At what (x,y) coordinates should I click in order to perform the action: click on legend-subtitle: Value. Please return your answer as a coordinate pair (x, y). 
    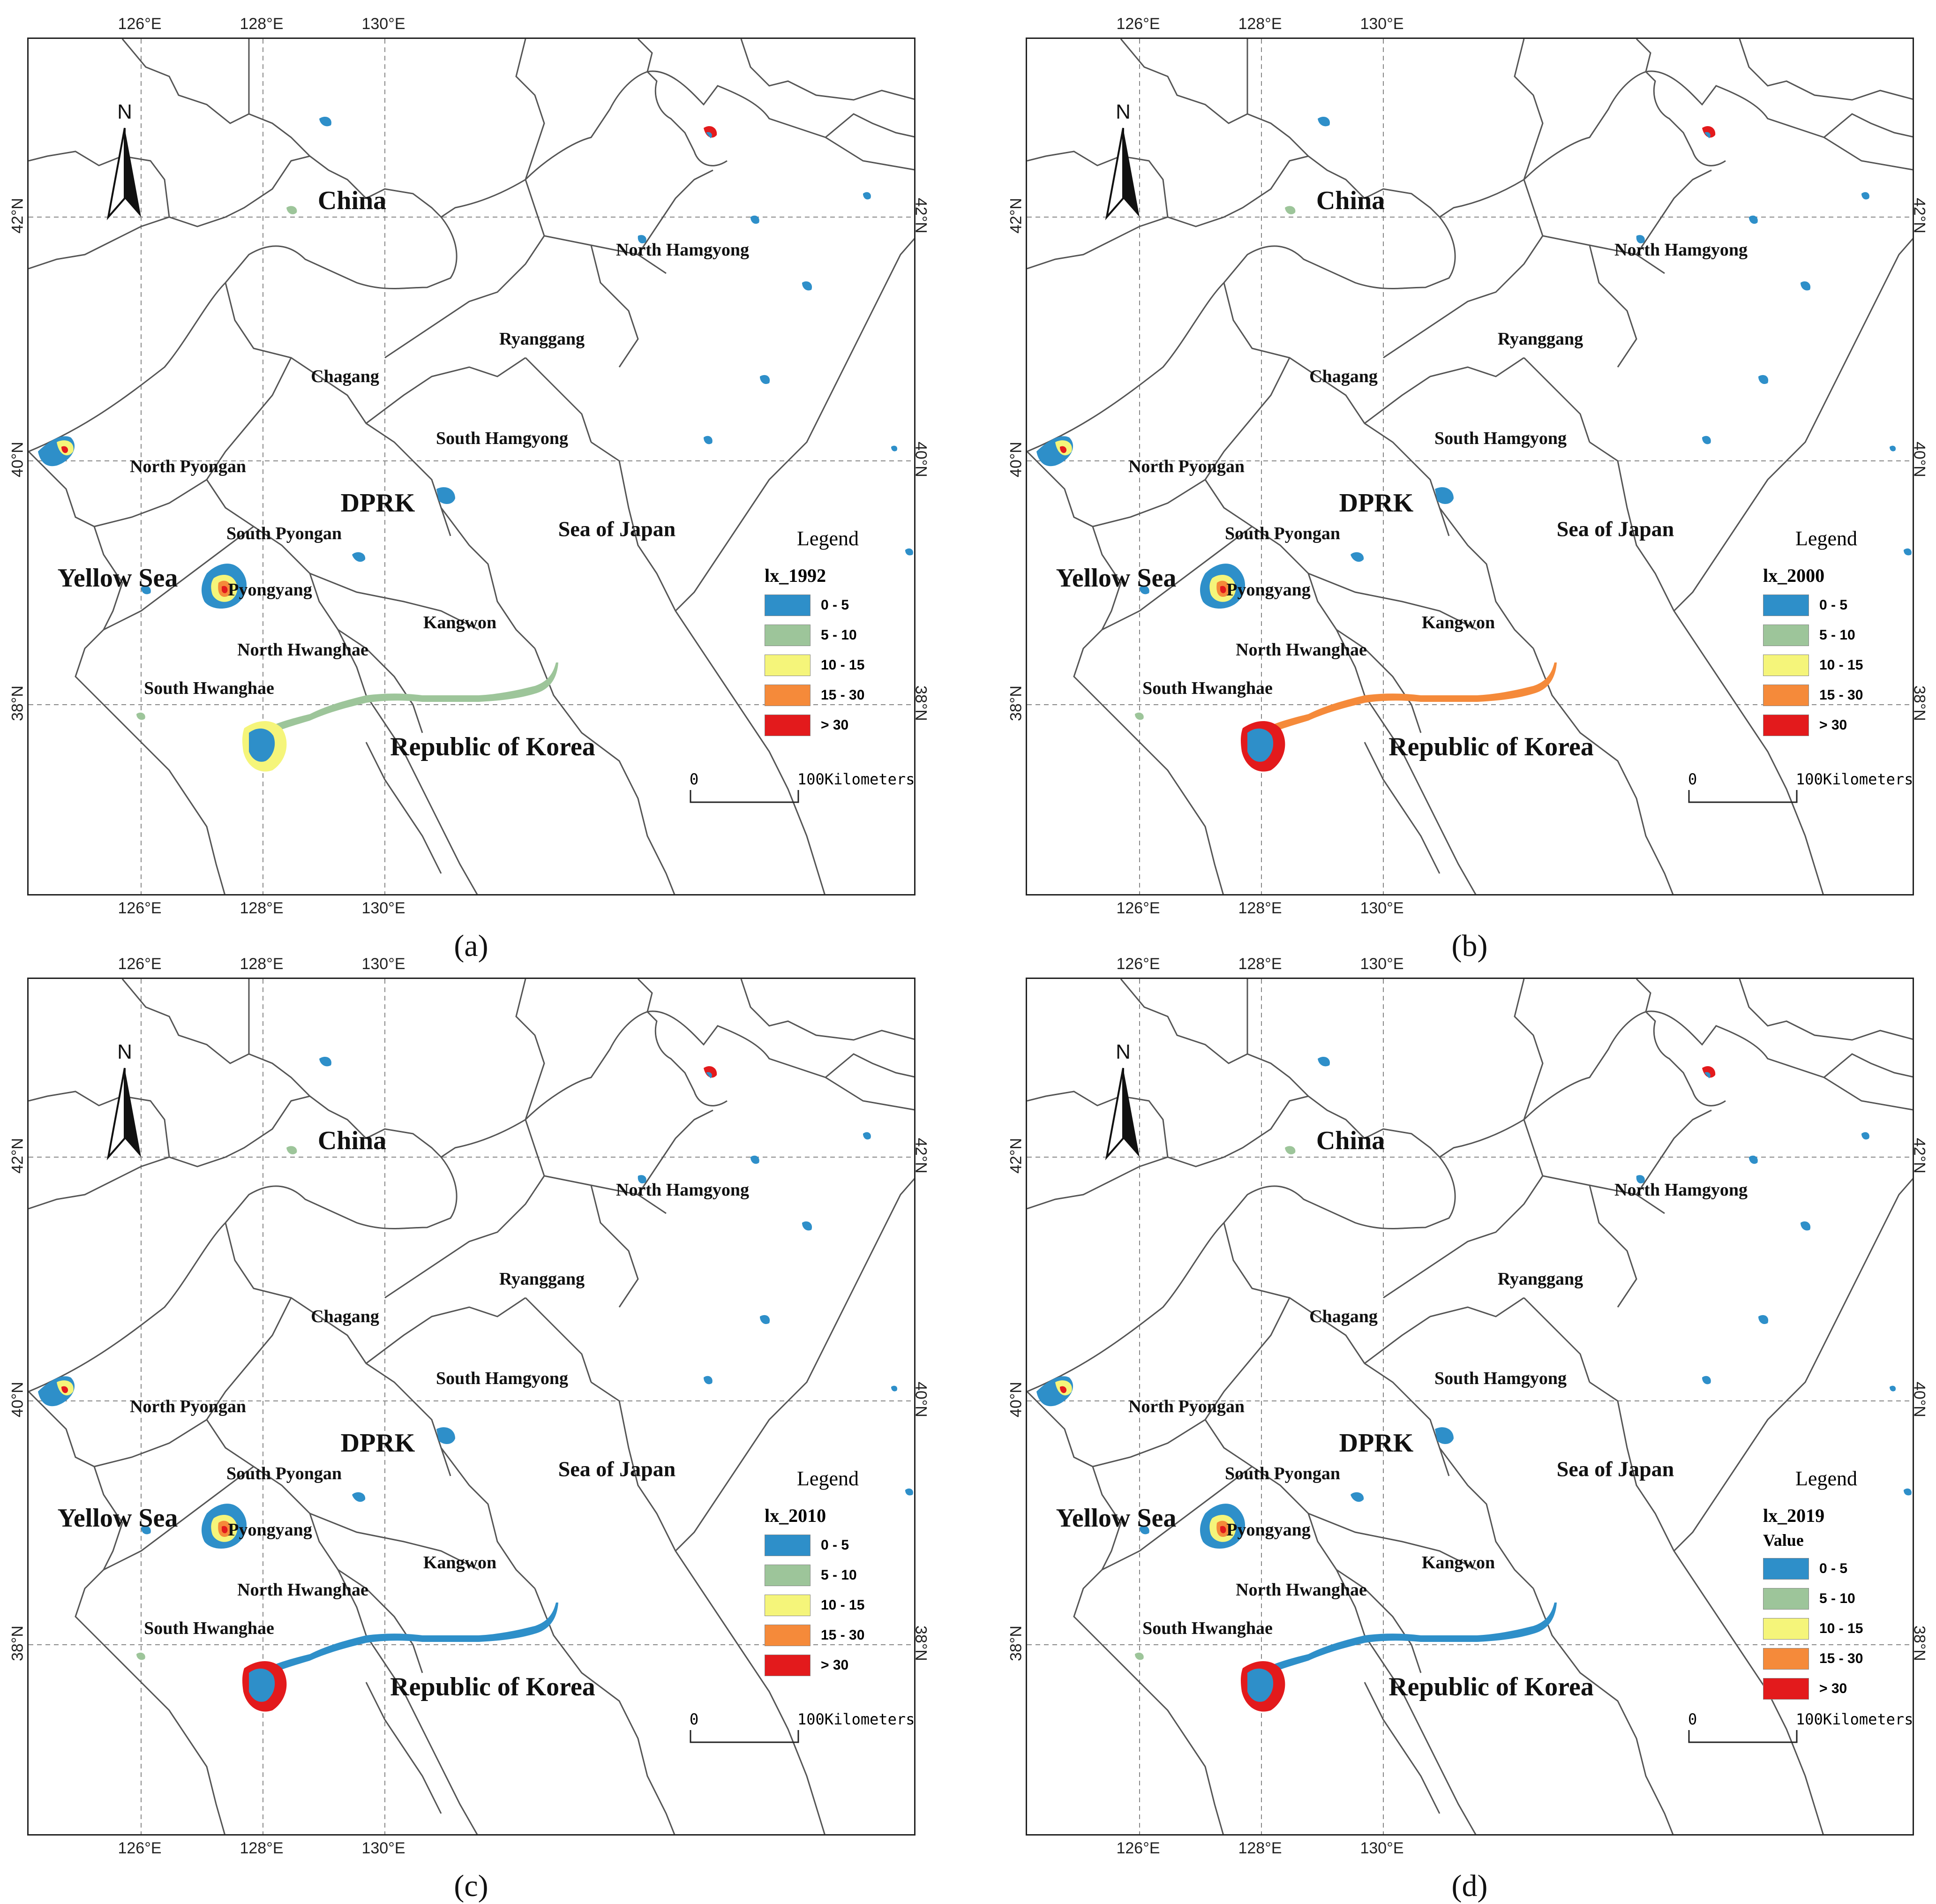
    Looking at the image, I should click on (1784, 1541).